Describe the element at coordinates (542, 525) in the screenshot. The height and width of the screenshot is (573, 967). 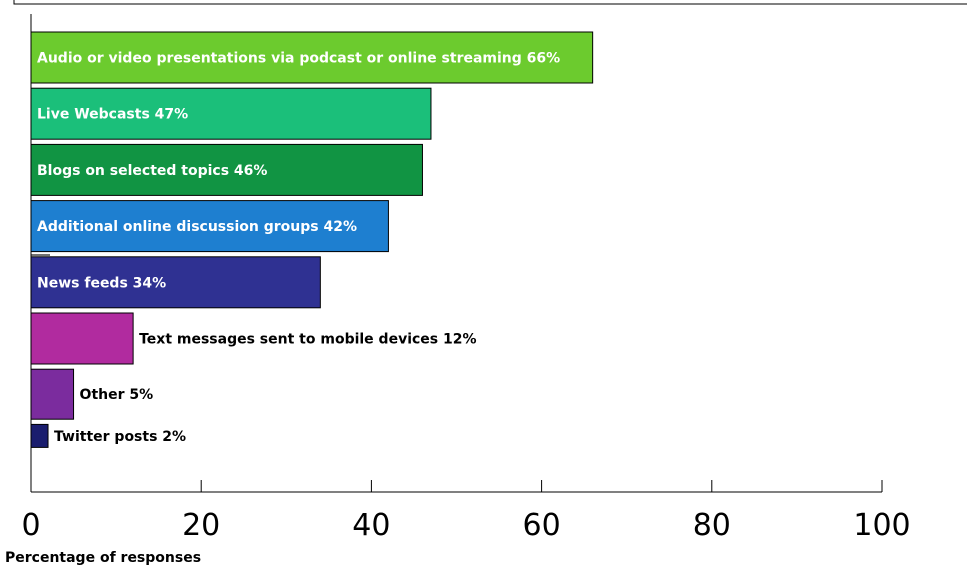
I see `x-tick-label-60: 60` at that location.